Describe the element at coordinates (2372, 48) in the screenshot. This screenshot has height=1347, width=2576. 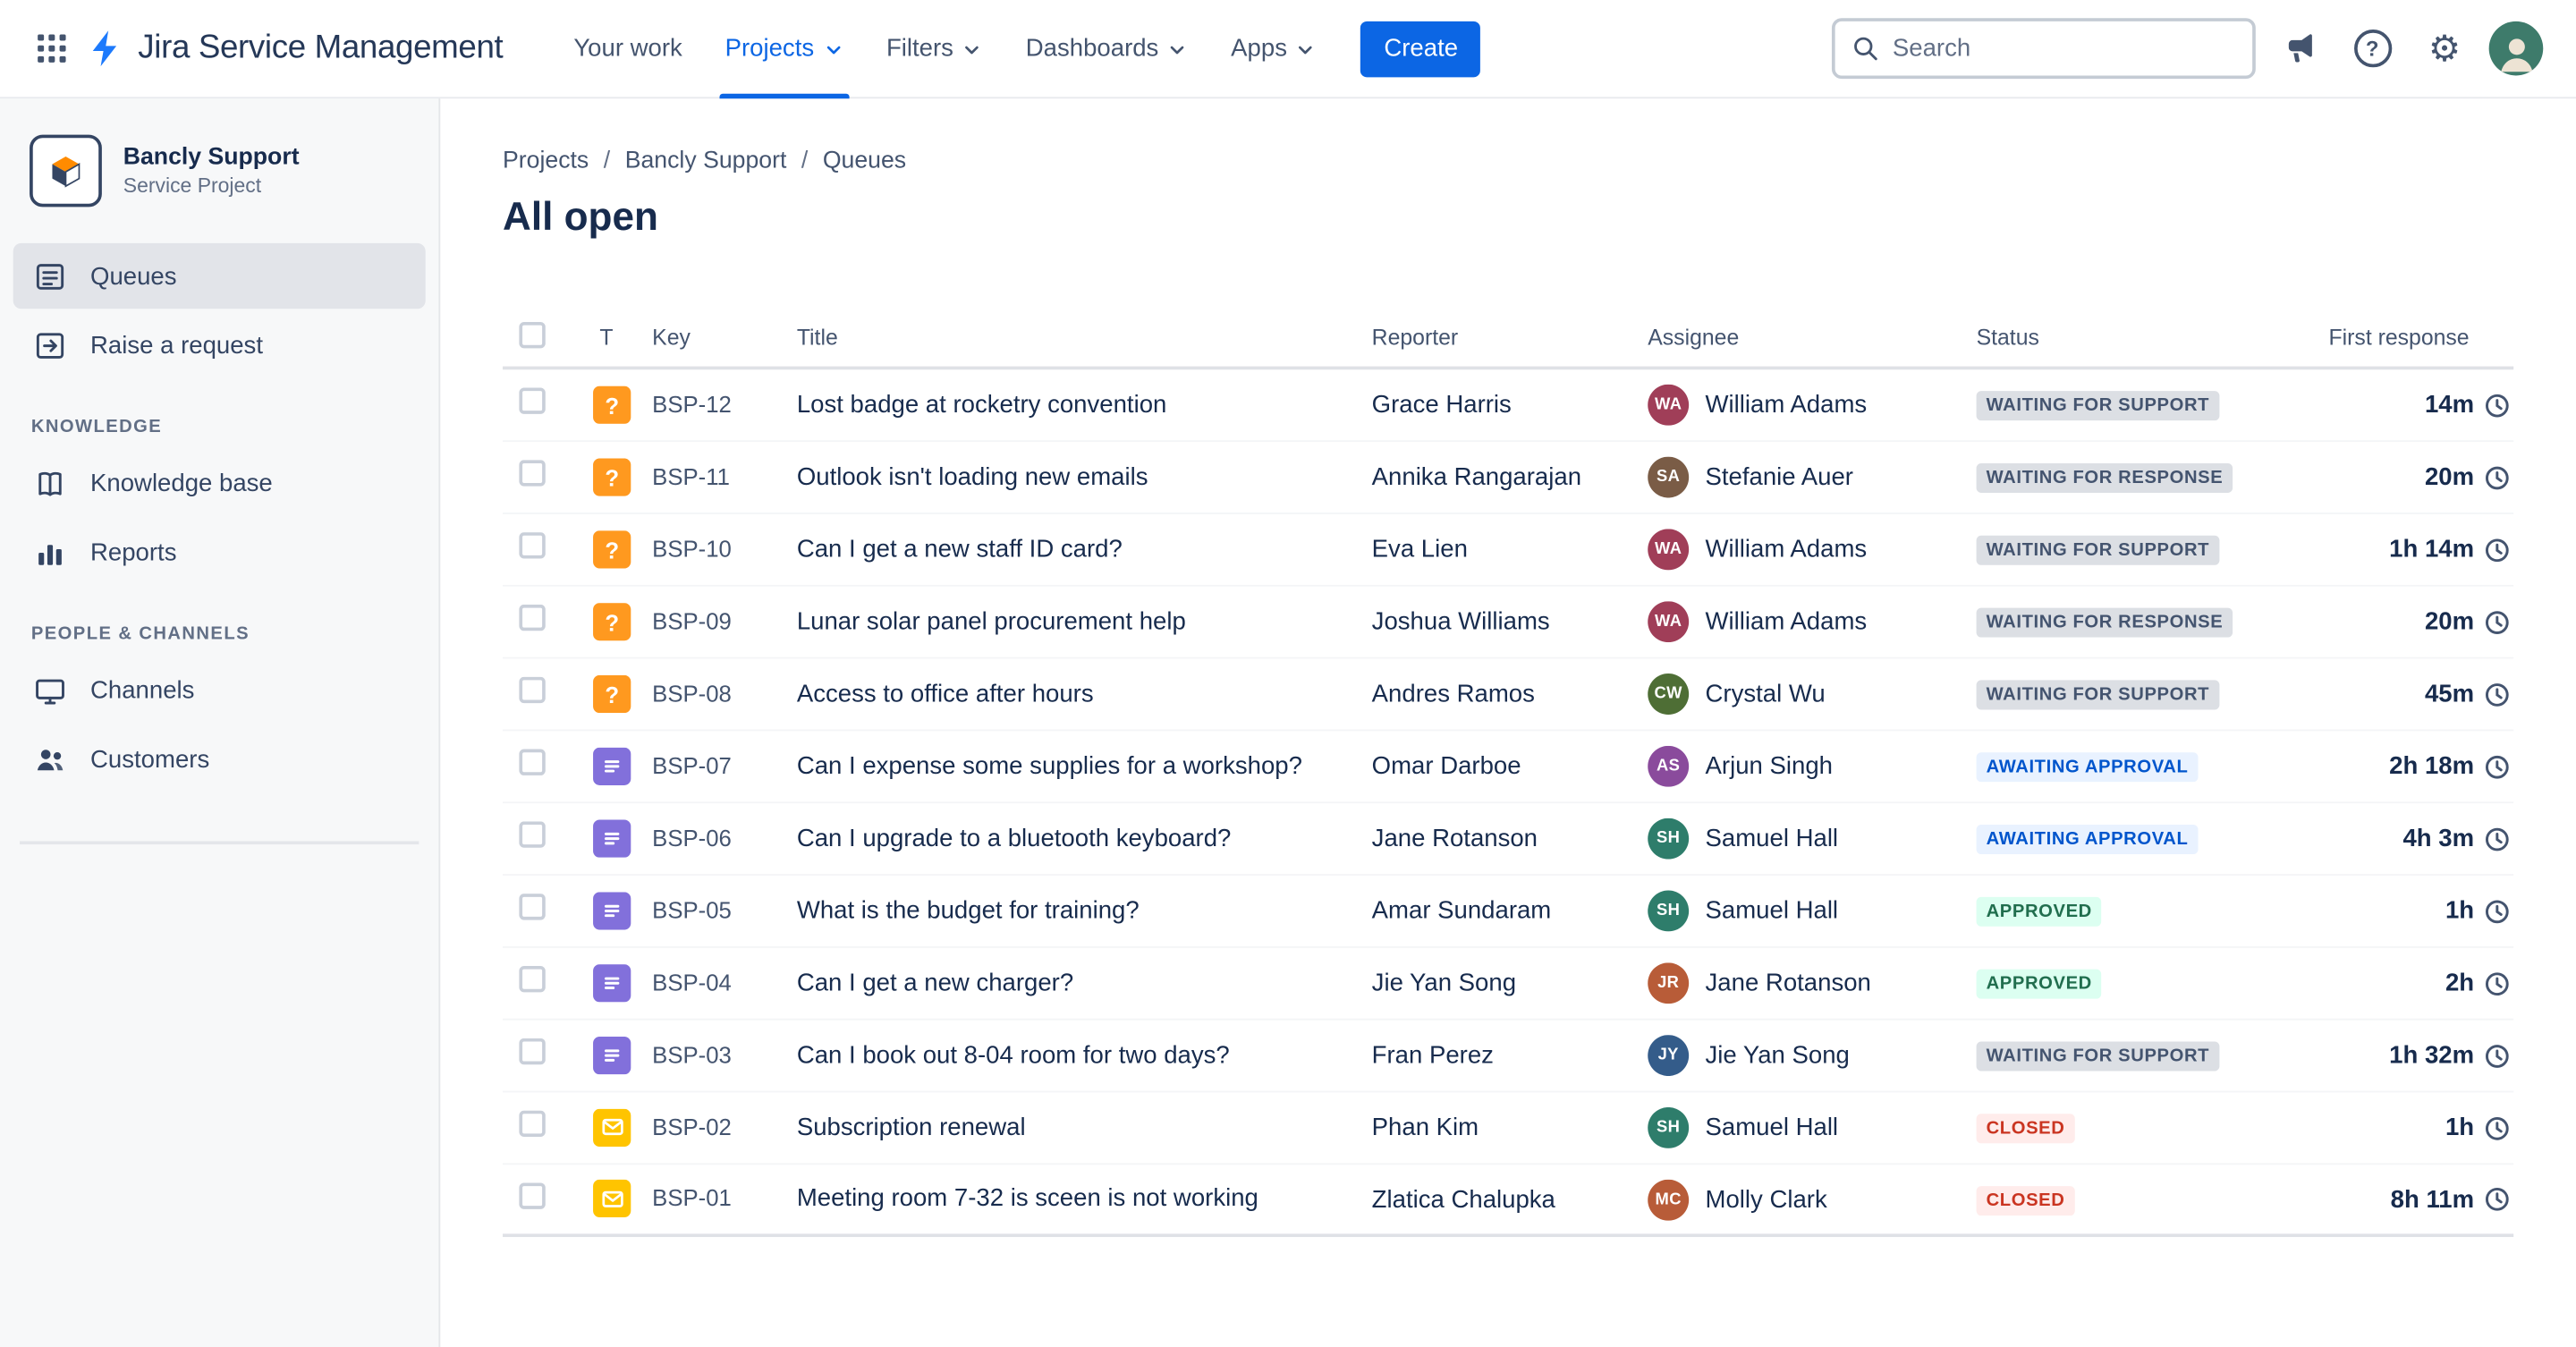
I see `help-icon: ?` at that location.